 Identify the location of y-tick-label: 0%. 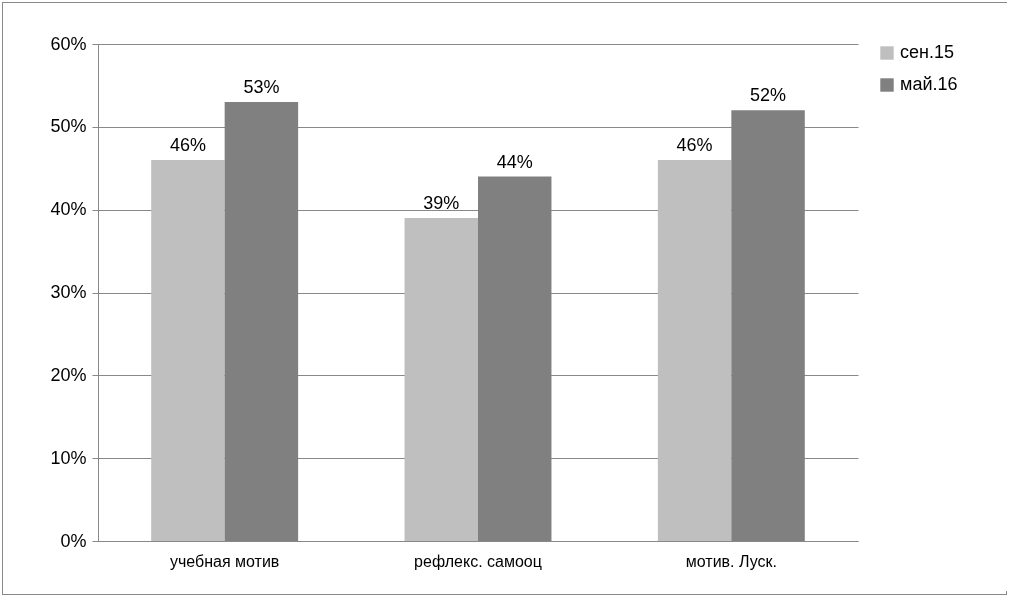
(73, 540).